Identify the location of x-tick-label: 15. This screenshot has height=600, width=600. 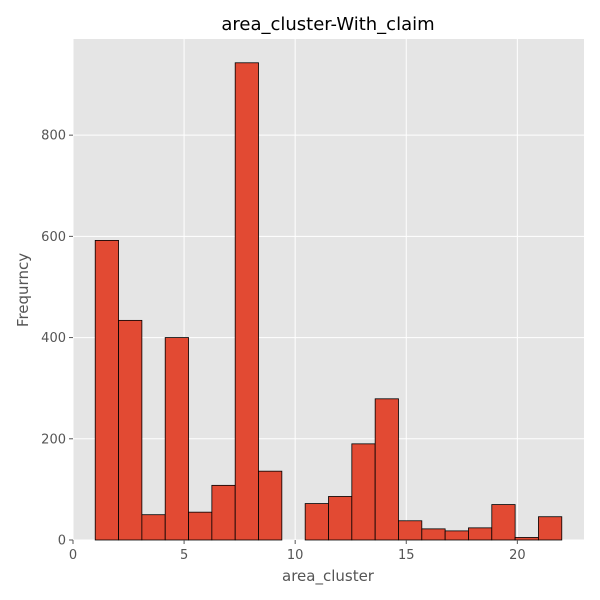
(406, 555).